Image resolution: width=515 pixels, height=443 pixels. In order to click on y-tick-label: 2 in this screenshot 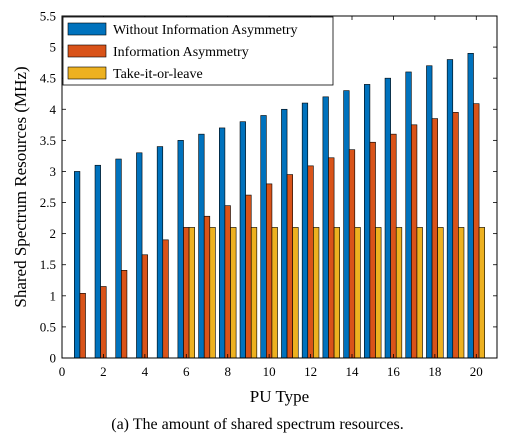, I will do `click(53, 233)`.